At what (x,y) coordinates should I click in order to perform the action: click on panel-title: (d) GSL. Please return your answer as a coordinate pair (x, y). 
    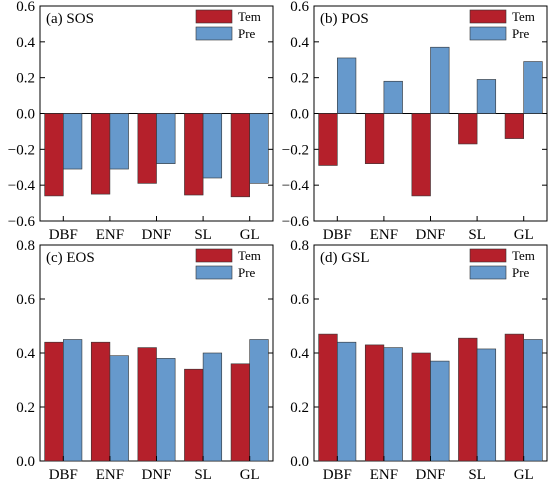
    Looking at the image, I should click on (345, 258).